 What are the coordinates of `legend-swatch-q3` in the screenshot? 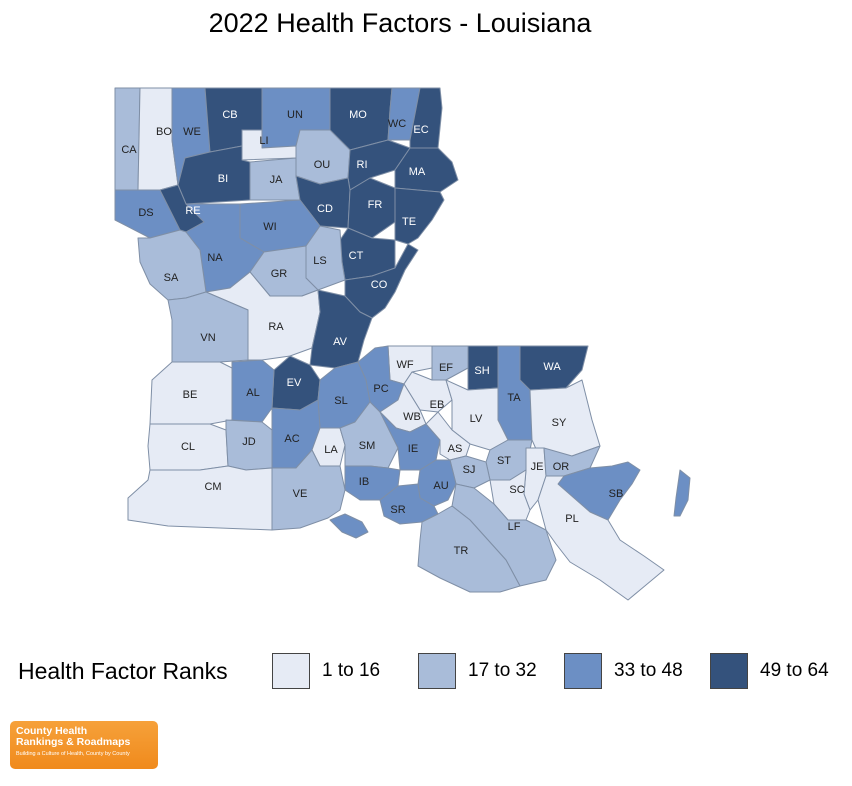 It's located at (583, 671).